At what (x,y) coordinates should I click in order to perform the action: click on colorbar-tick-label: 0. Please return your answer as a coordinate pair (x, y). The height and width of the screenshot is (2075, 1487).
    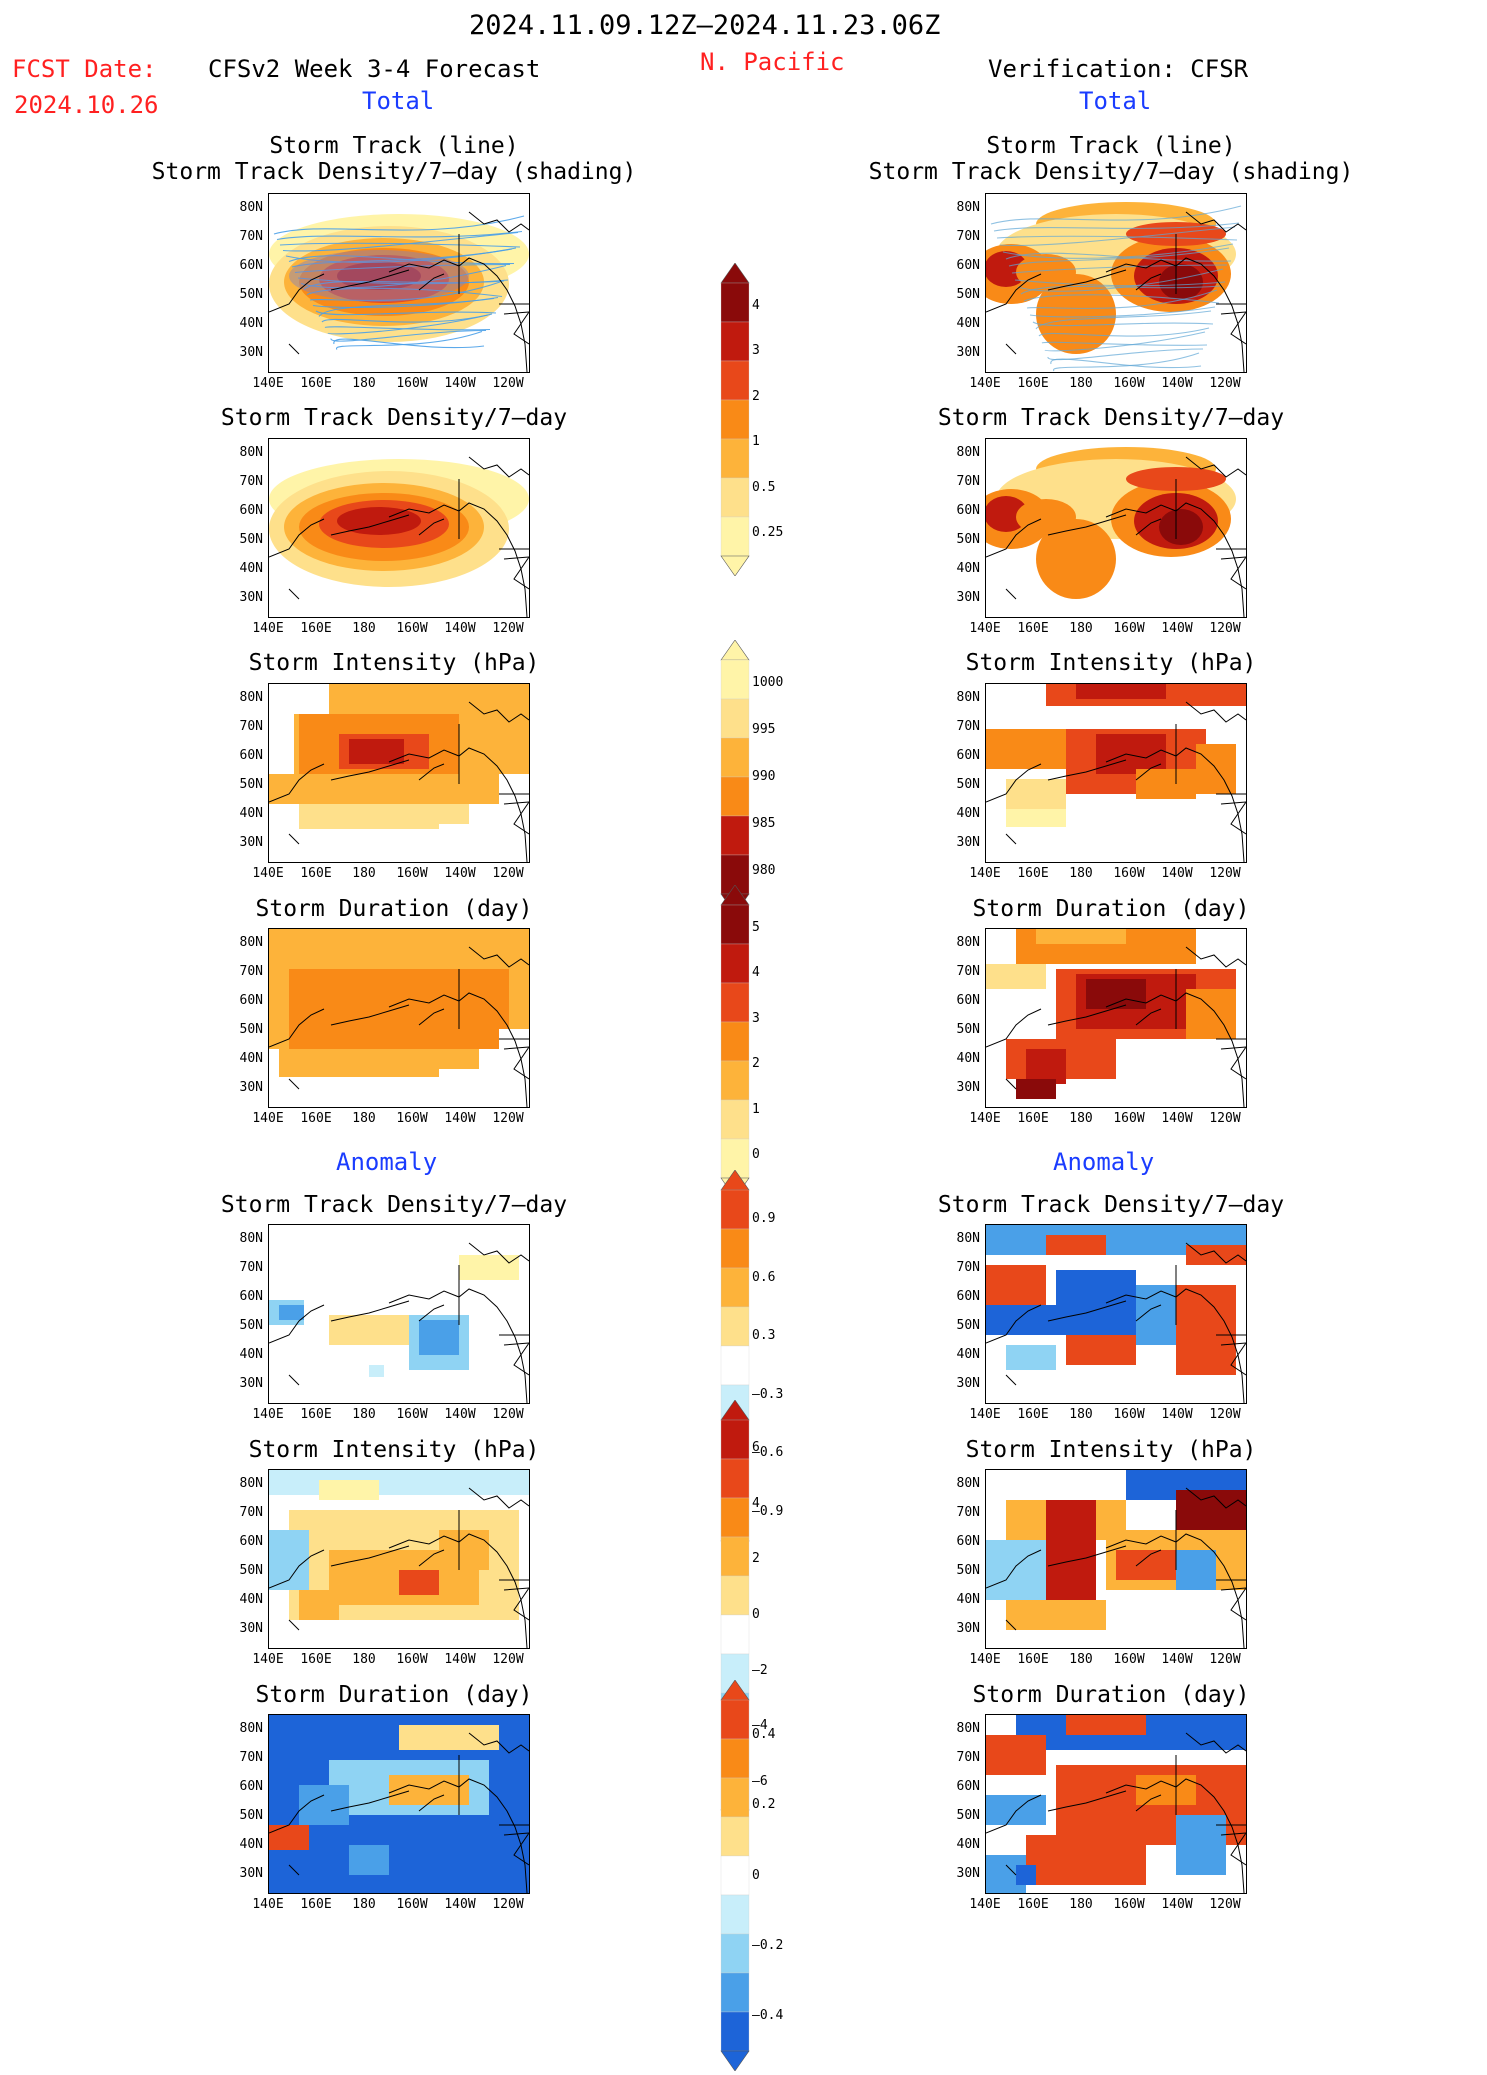
    Looking at the image, I should click on (756, 1875).